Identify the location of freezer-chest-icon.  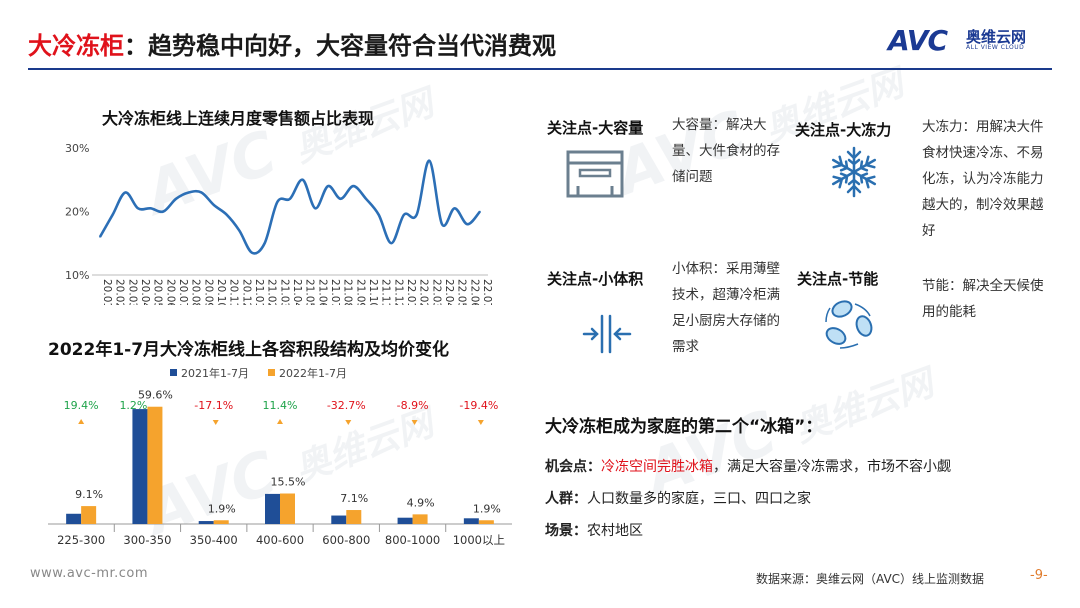
(595, 176).